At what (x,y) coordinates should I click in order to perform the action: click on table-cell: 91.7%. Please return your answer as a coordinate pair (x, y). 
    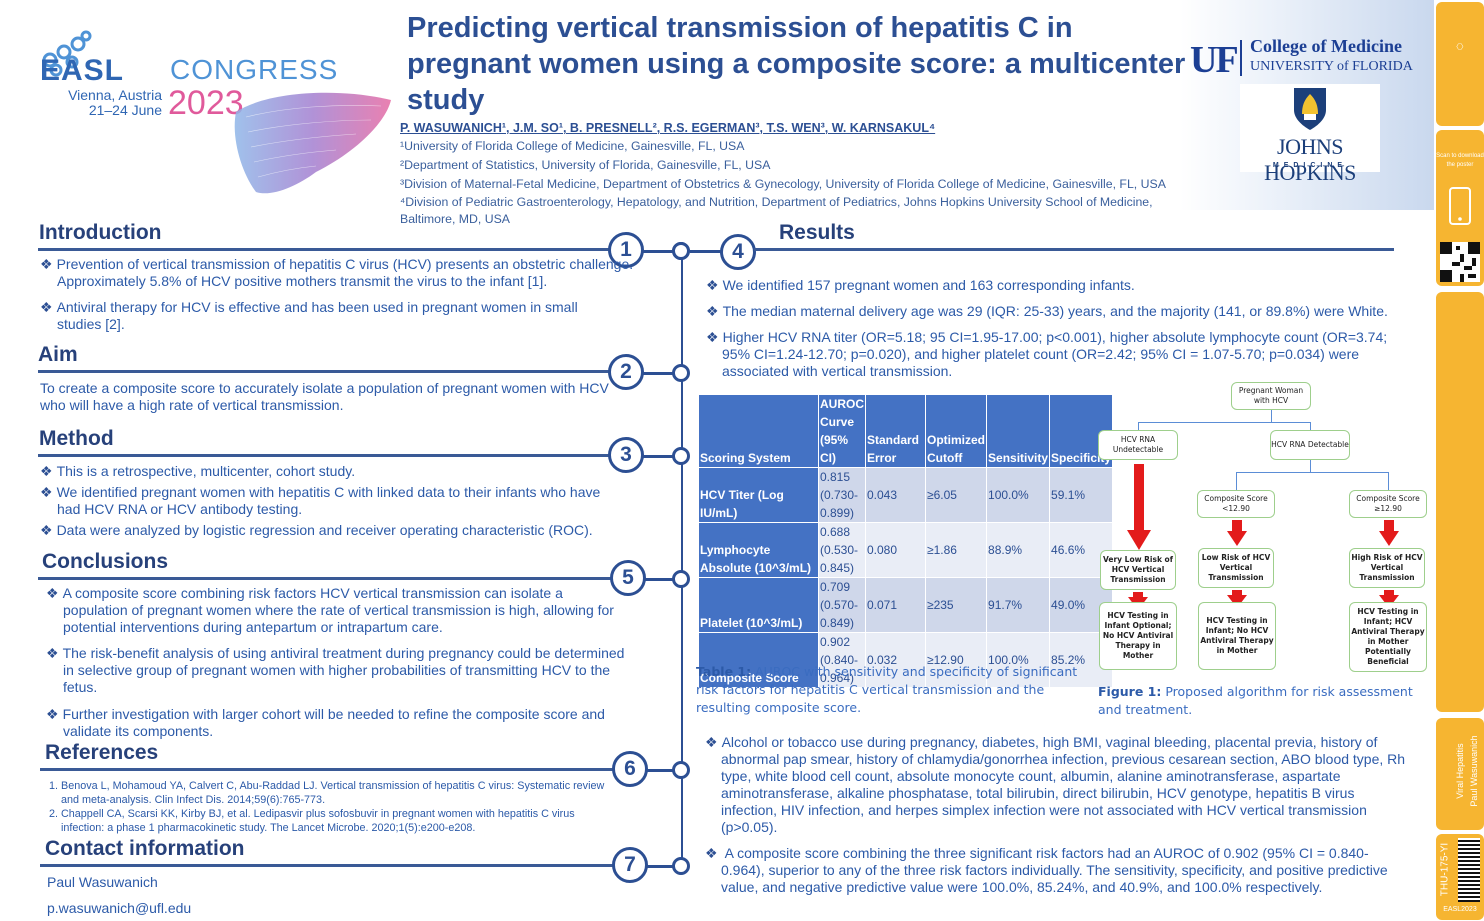
    Looking at the image, I should click on (1018, 605).